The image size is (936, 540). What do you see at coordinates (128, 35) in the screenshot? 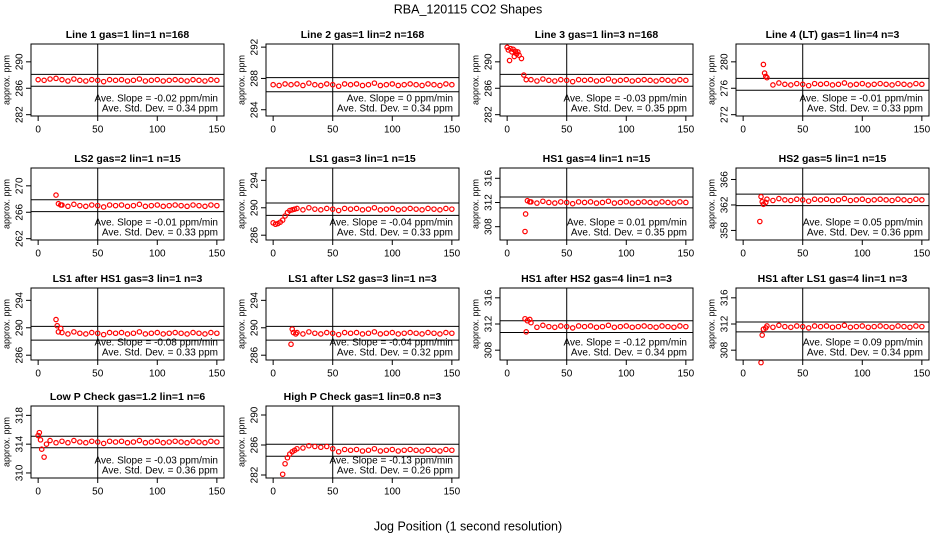
I see `panel-title: Line 1 gas=1 lin=1 n=168` at bounding box center [128, 35].